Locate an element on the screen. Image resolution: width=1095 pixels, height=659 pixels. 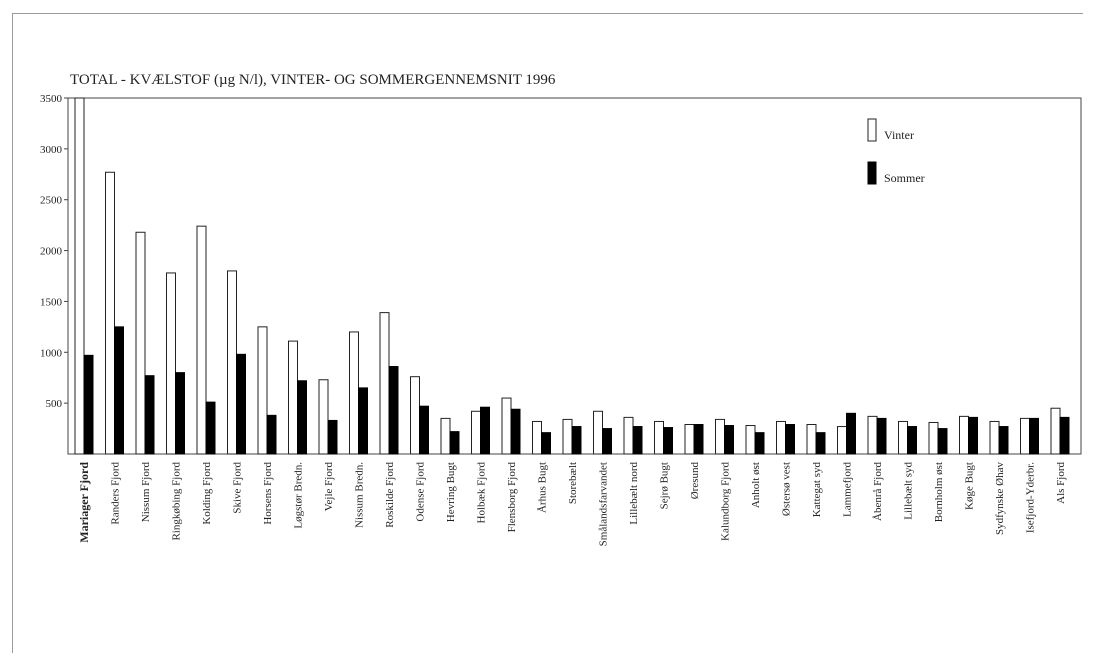
x-tick-label: Lillebælt nord is located at coordinates (634, 493).